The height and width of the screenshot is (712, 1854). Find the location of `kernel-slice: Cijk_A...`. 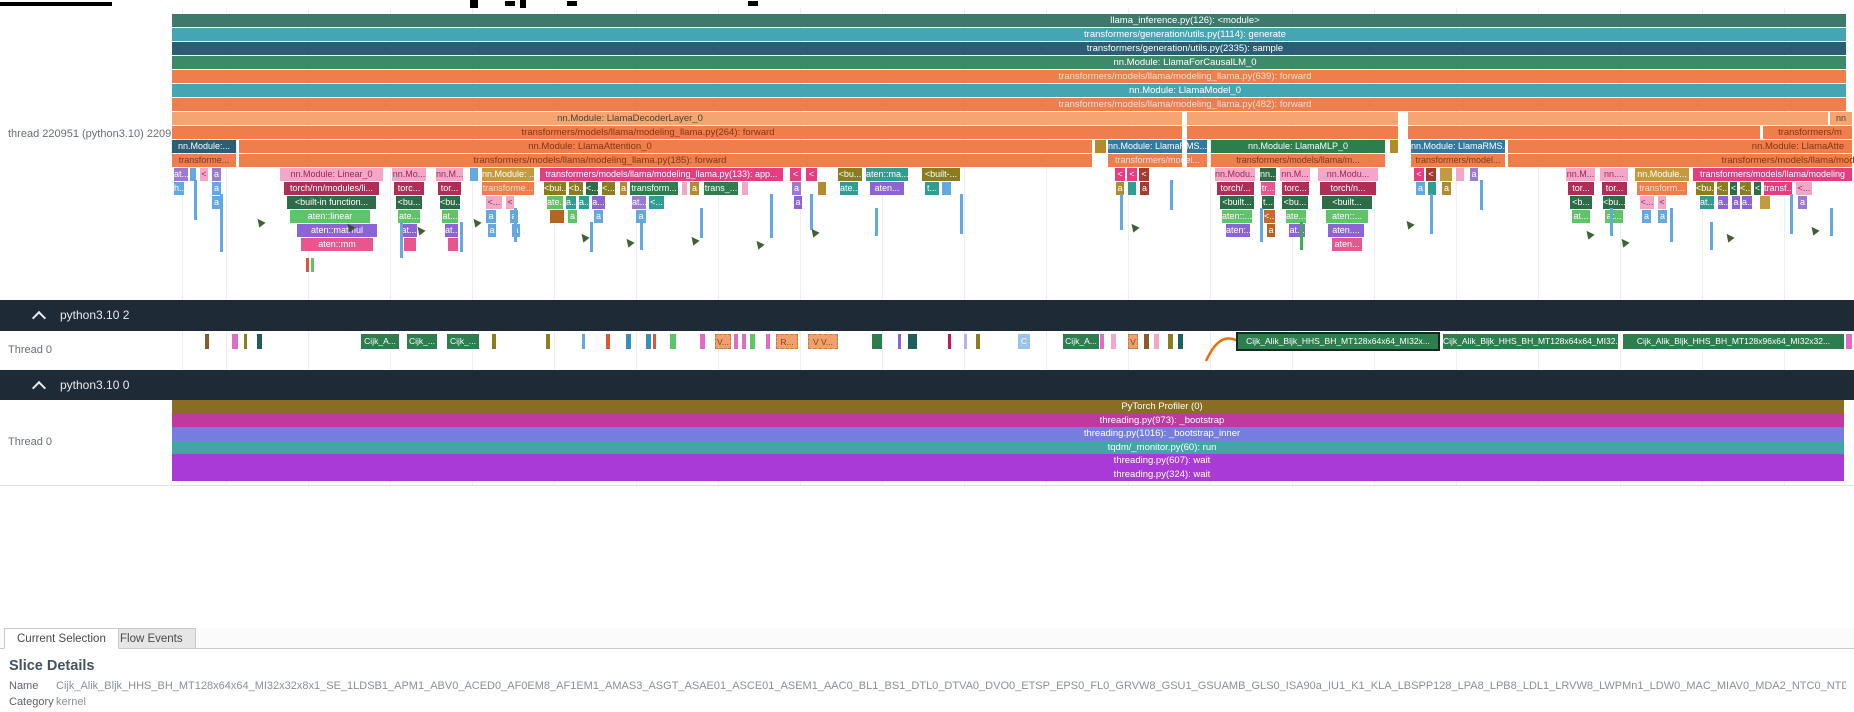

kernel-slice: Cijk_A... is located at coordinates (380, 341).